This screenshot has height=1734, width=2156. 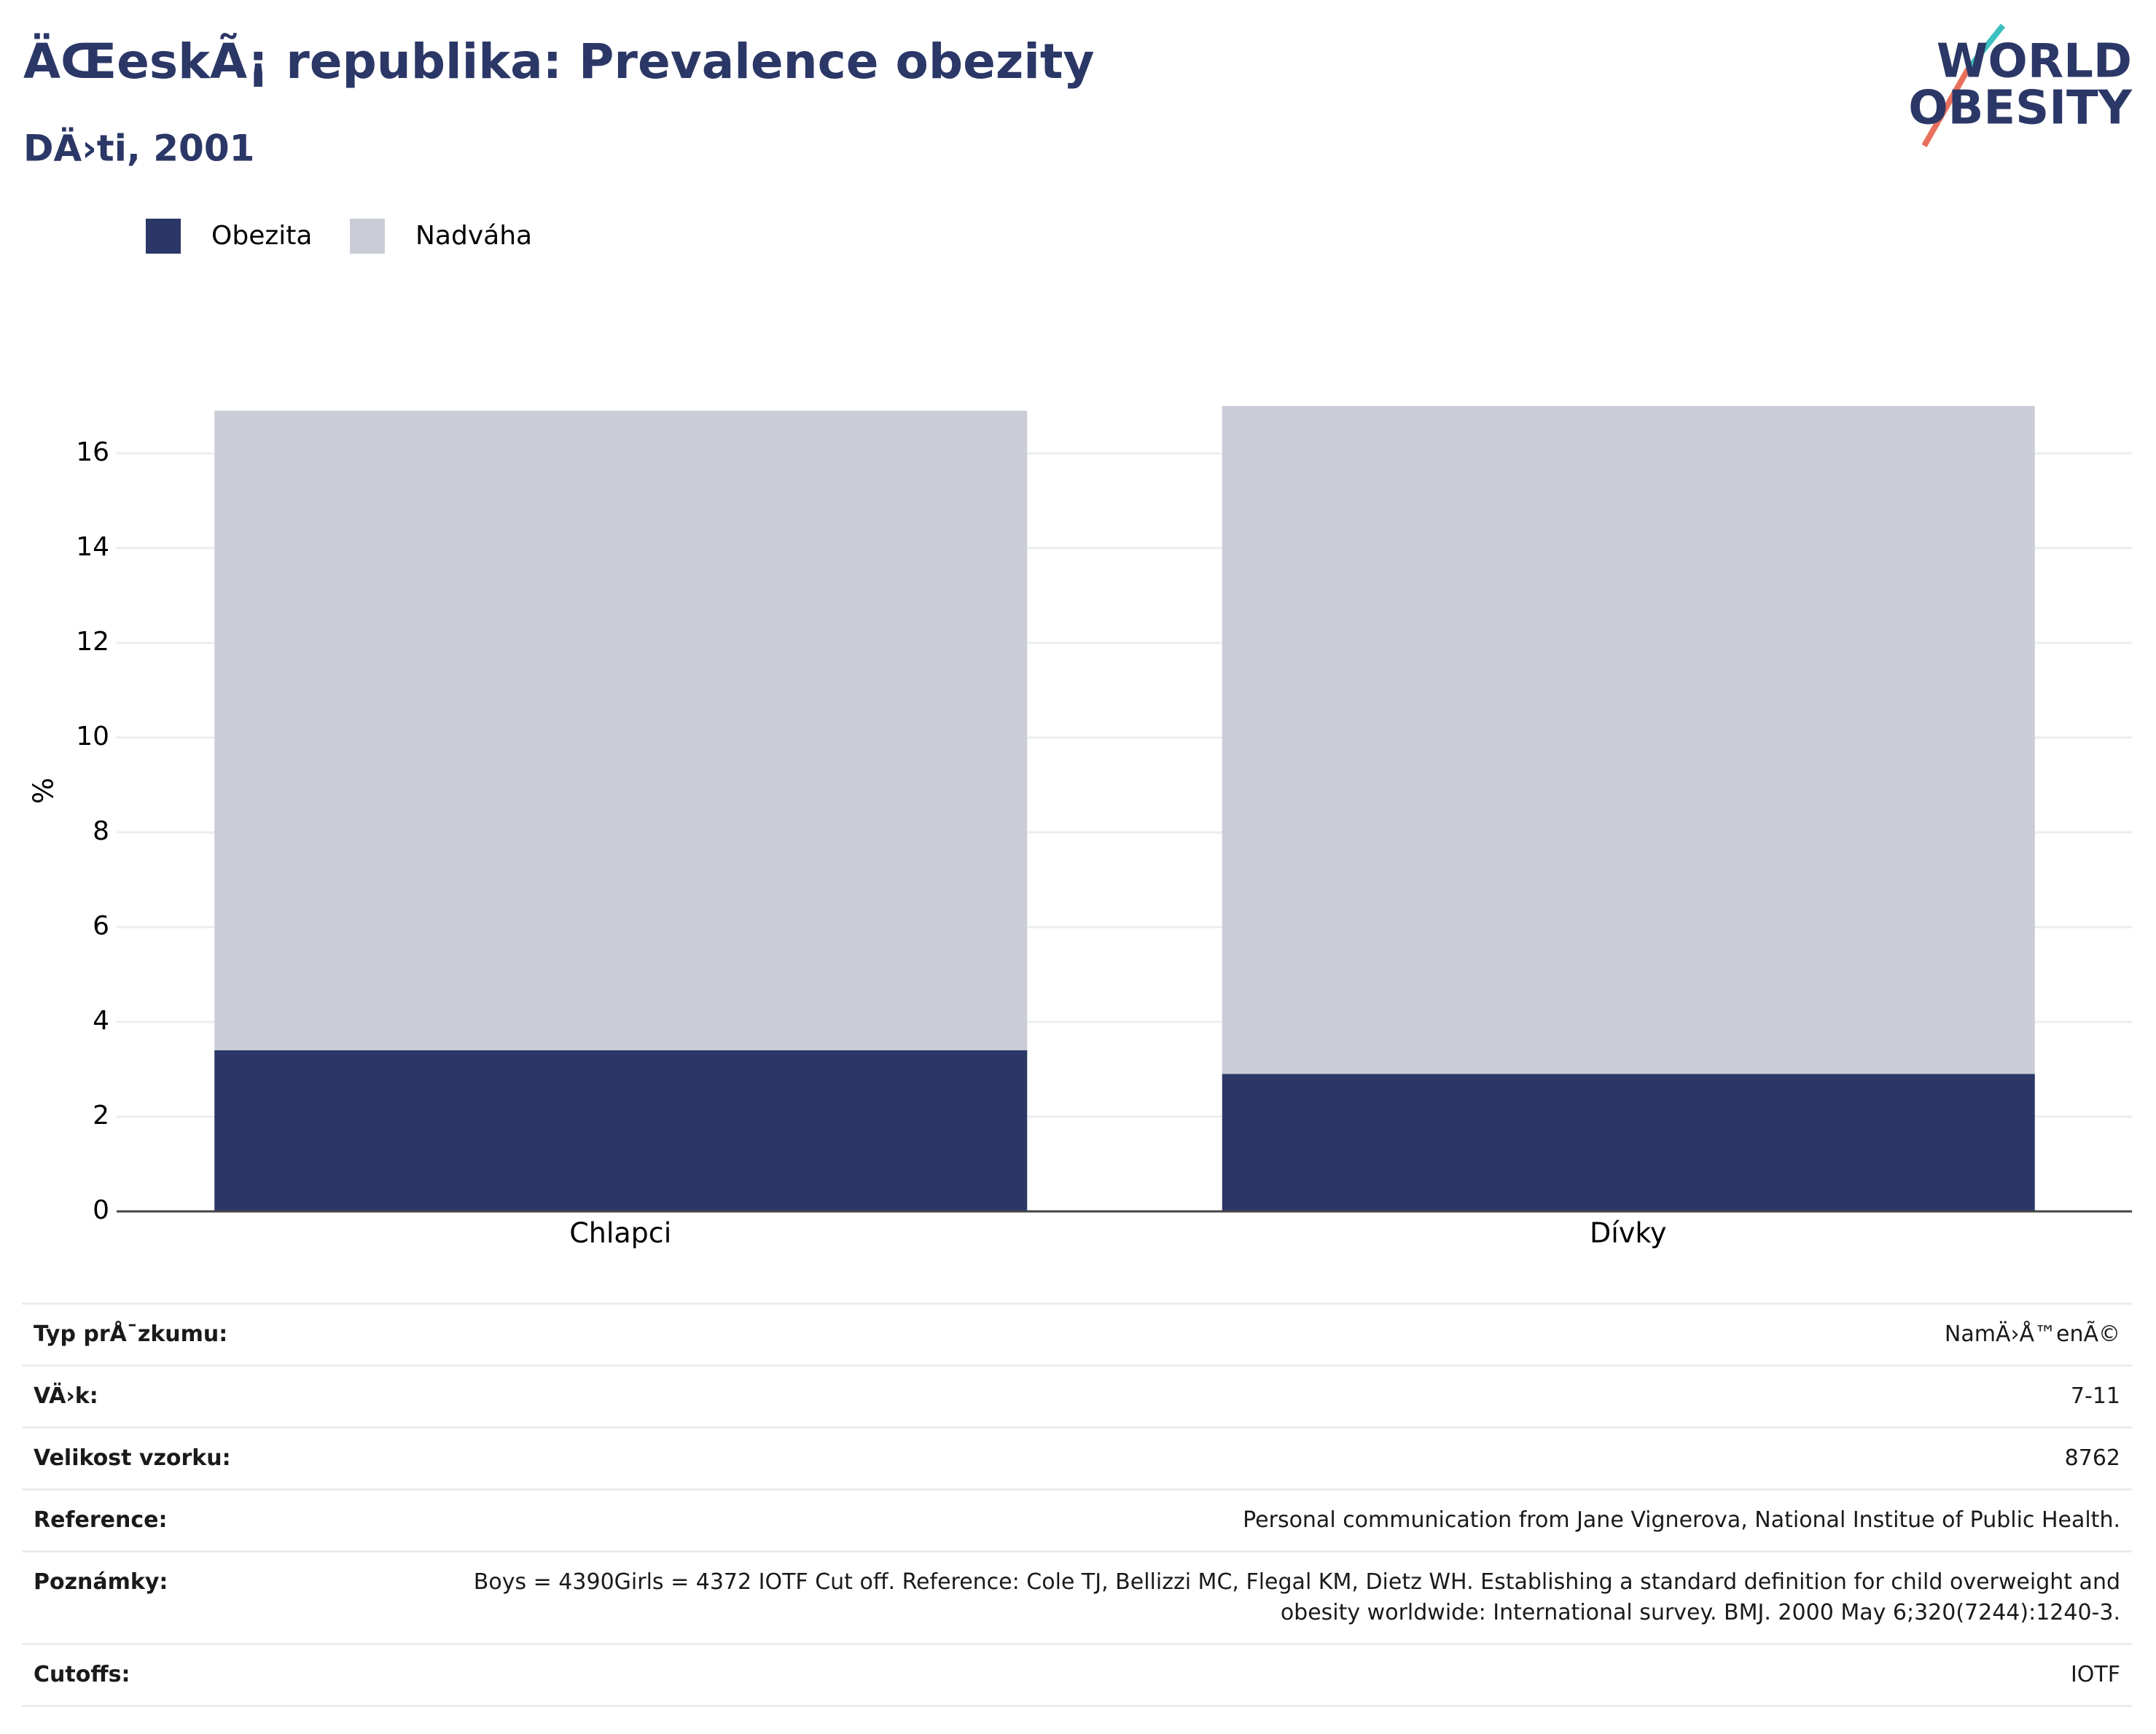 I want to click on x-tick-label: Dívky, so click(x=1628, y=1233).